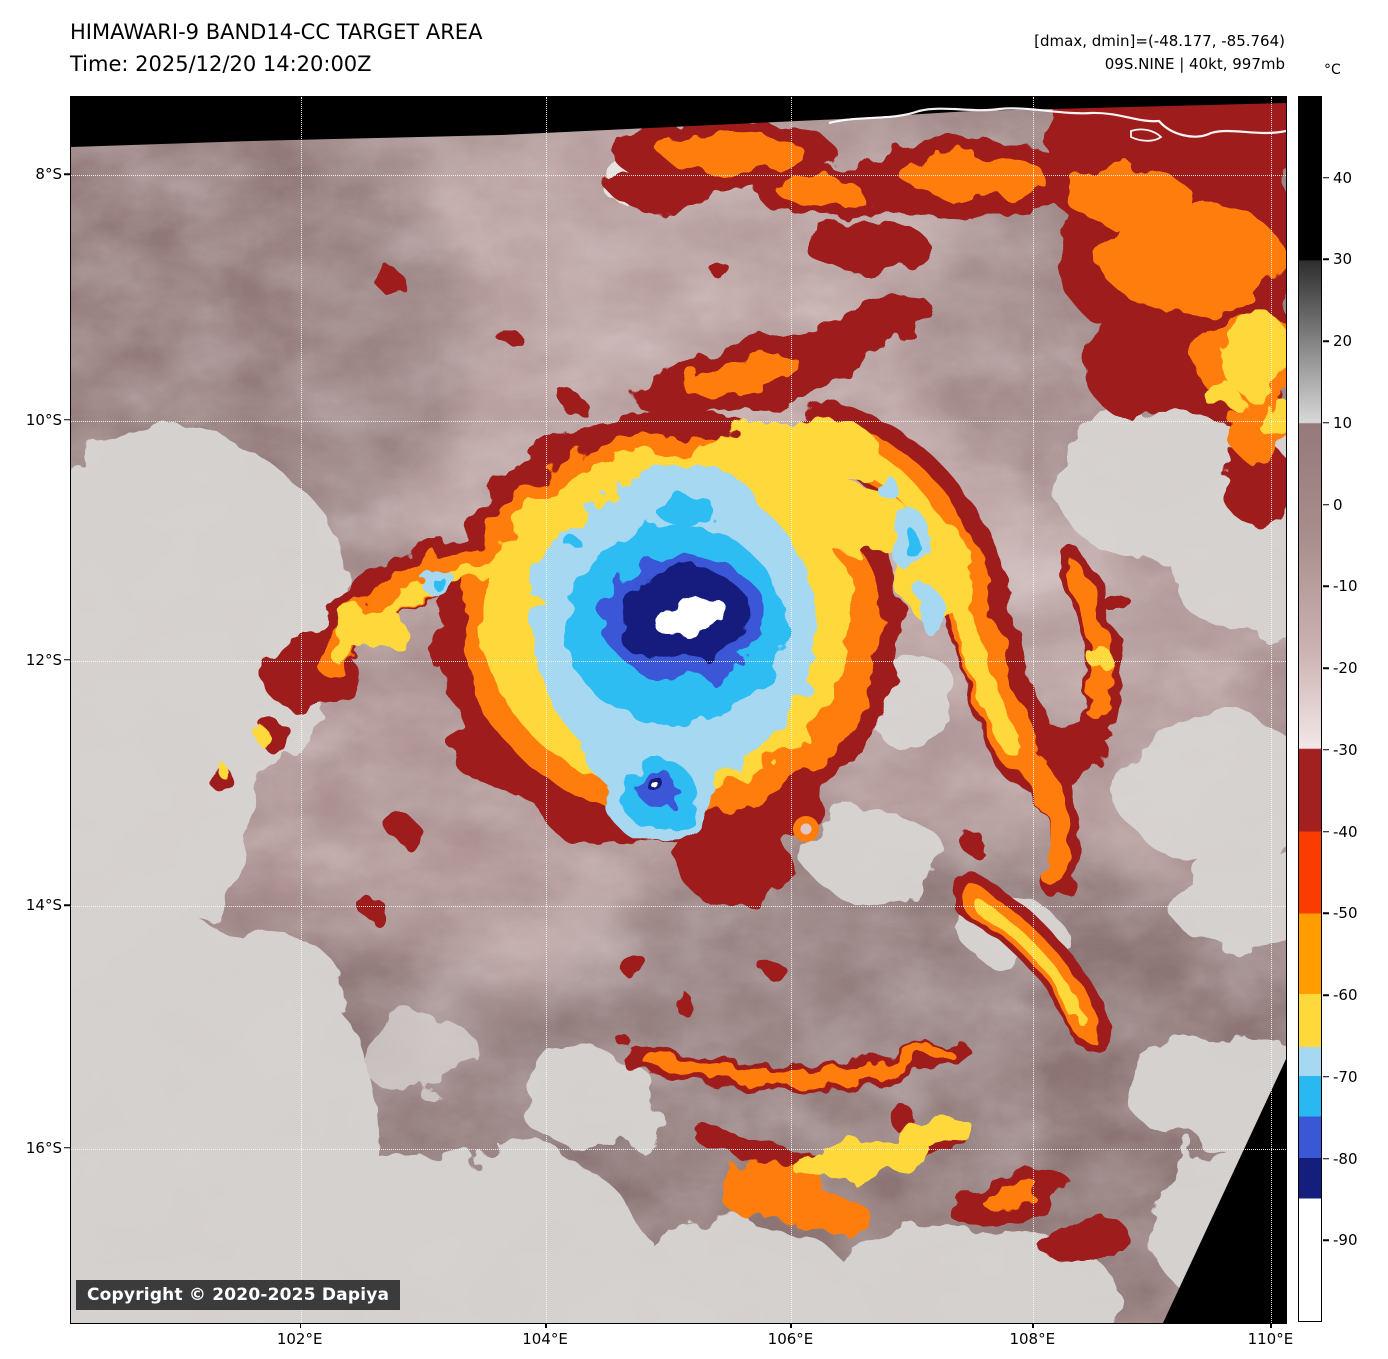  What do you see at coordinates (299, 1339) in the screenshot?
I see `x-axis-tick-label: 102°E` at bounding box center [299, 1339].